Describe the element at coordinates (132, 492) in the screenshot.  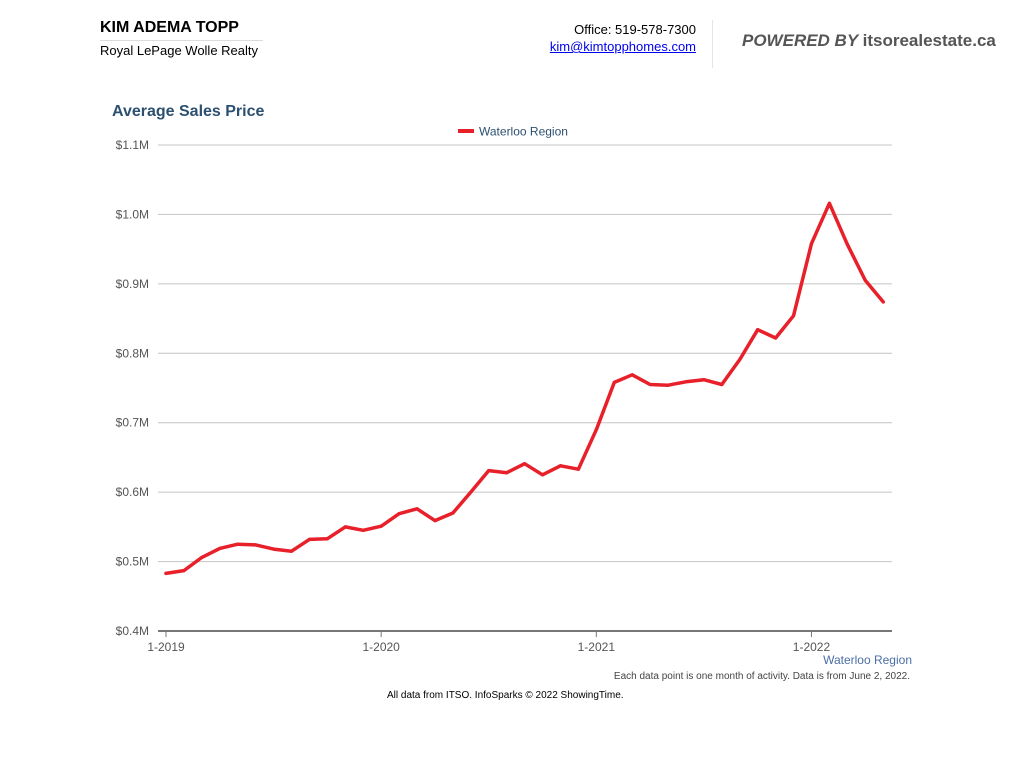
I see `y-tick-label: $0.6M` at that location.